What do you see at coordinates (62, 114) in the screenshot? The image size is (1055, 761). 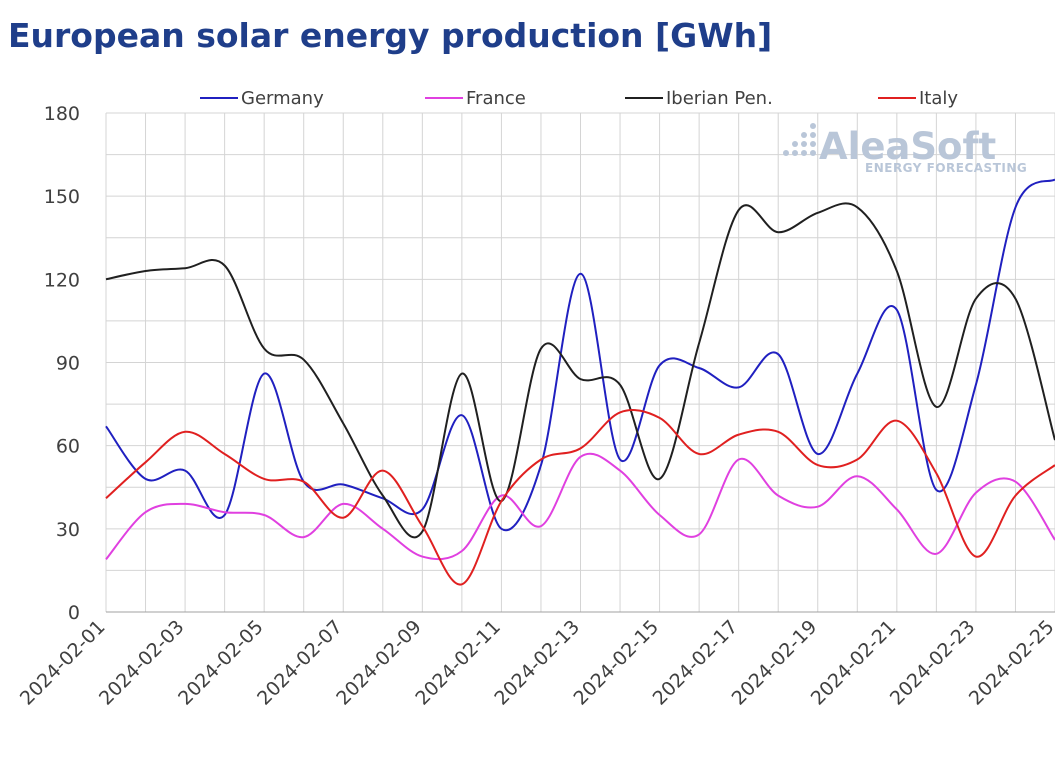 I see `y-tick-label: 180` at bounding box center [62, 114].